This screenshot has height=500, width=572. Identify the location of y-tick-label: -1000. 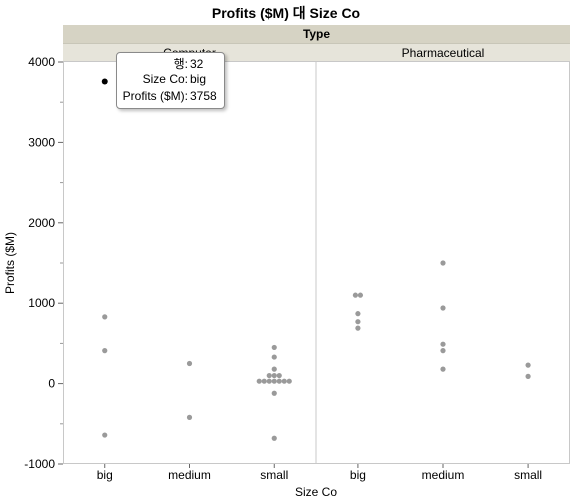
(39, 464).